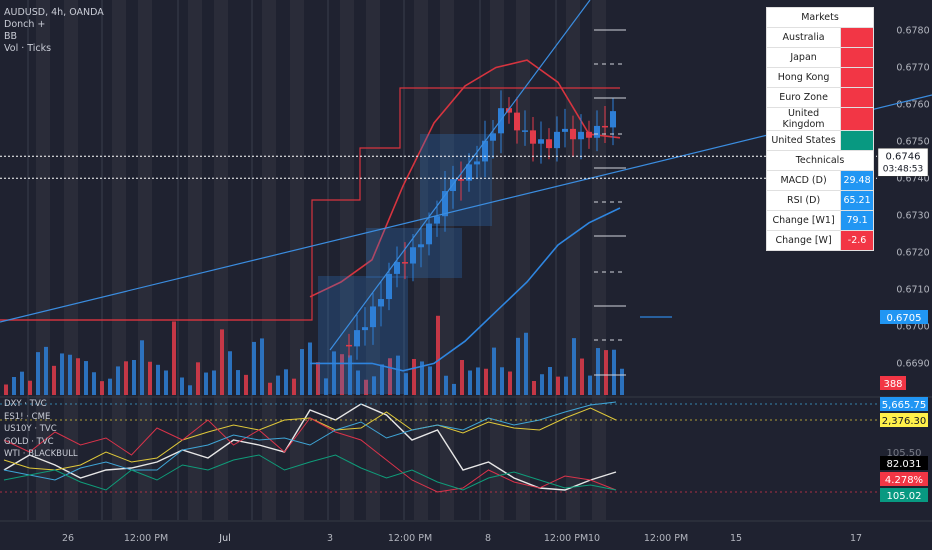  Describe the element at coordinates (912, 178) in the screenshot. I see `price-tick-label: 0.6740` at that location.